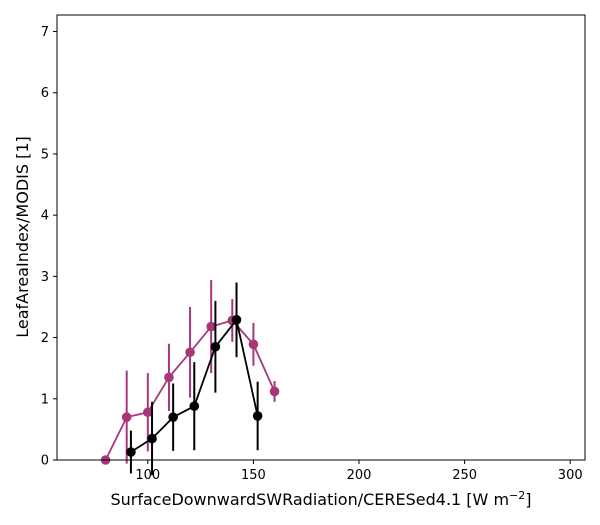 The image size is (600, 525). I want to click on x-tick-label: 150, so click(253, 475).